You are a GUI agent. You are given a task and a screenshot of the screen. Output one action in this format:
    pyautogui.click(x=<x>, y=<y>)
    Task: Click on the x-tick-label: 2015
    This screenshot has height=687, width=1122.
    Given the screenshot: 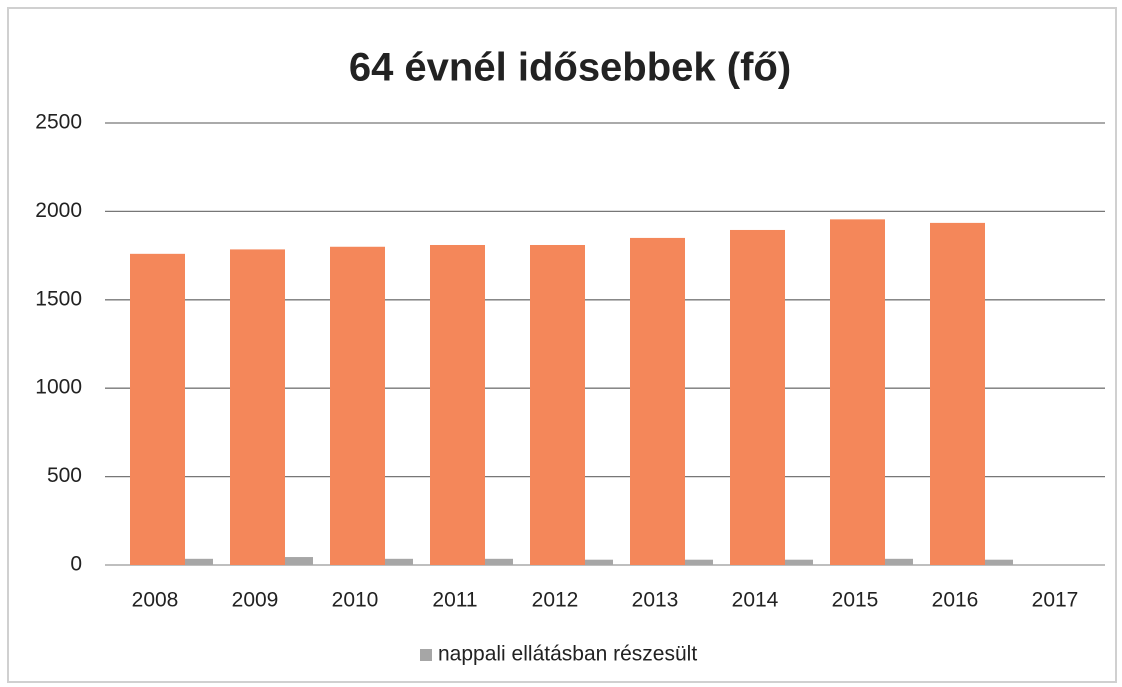 What is the action you would take?
    pyautogui.click(x=855, y=600)
    